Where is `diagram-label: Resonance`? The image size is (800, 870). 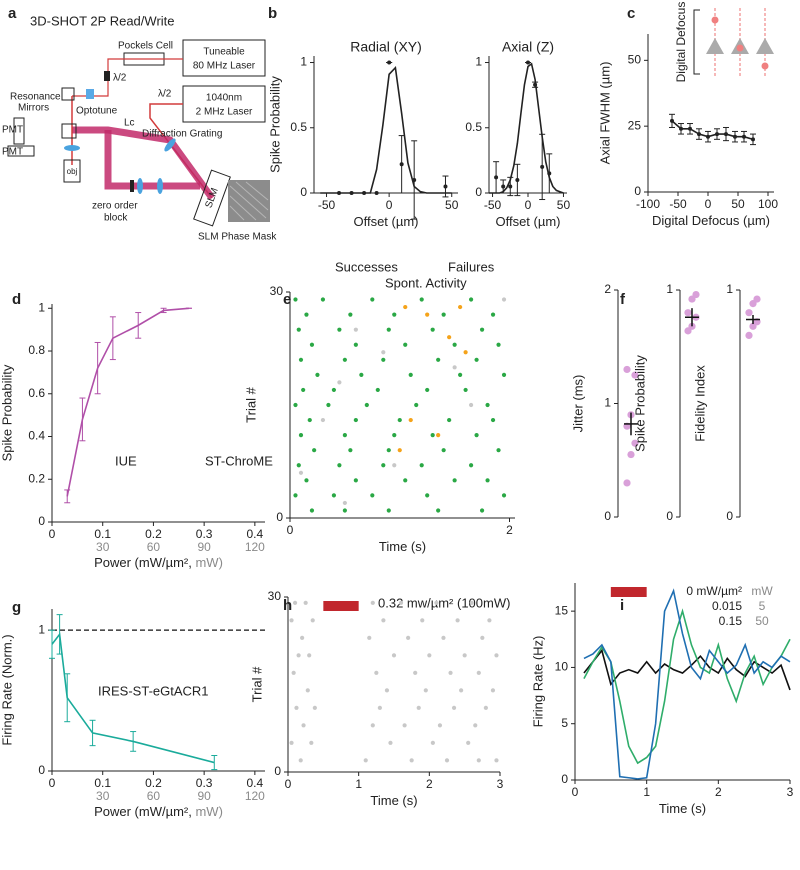
diagram-label: Resonance is located at coordinates (35, 97).